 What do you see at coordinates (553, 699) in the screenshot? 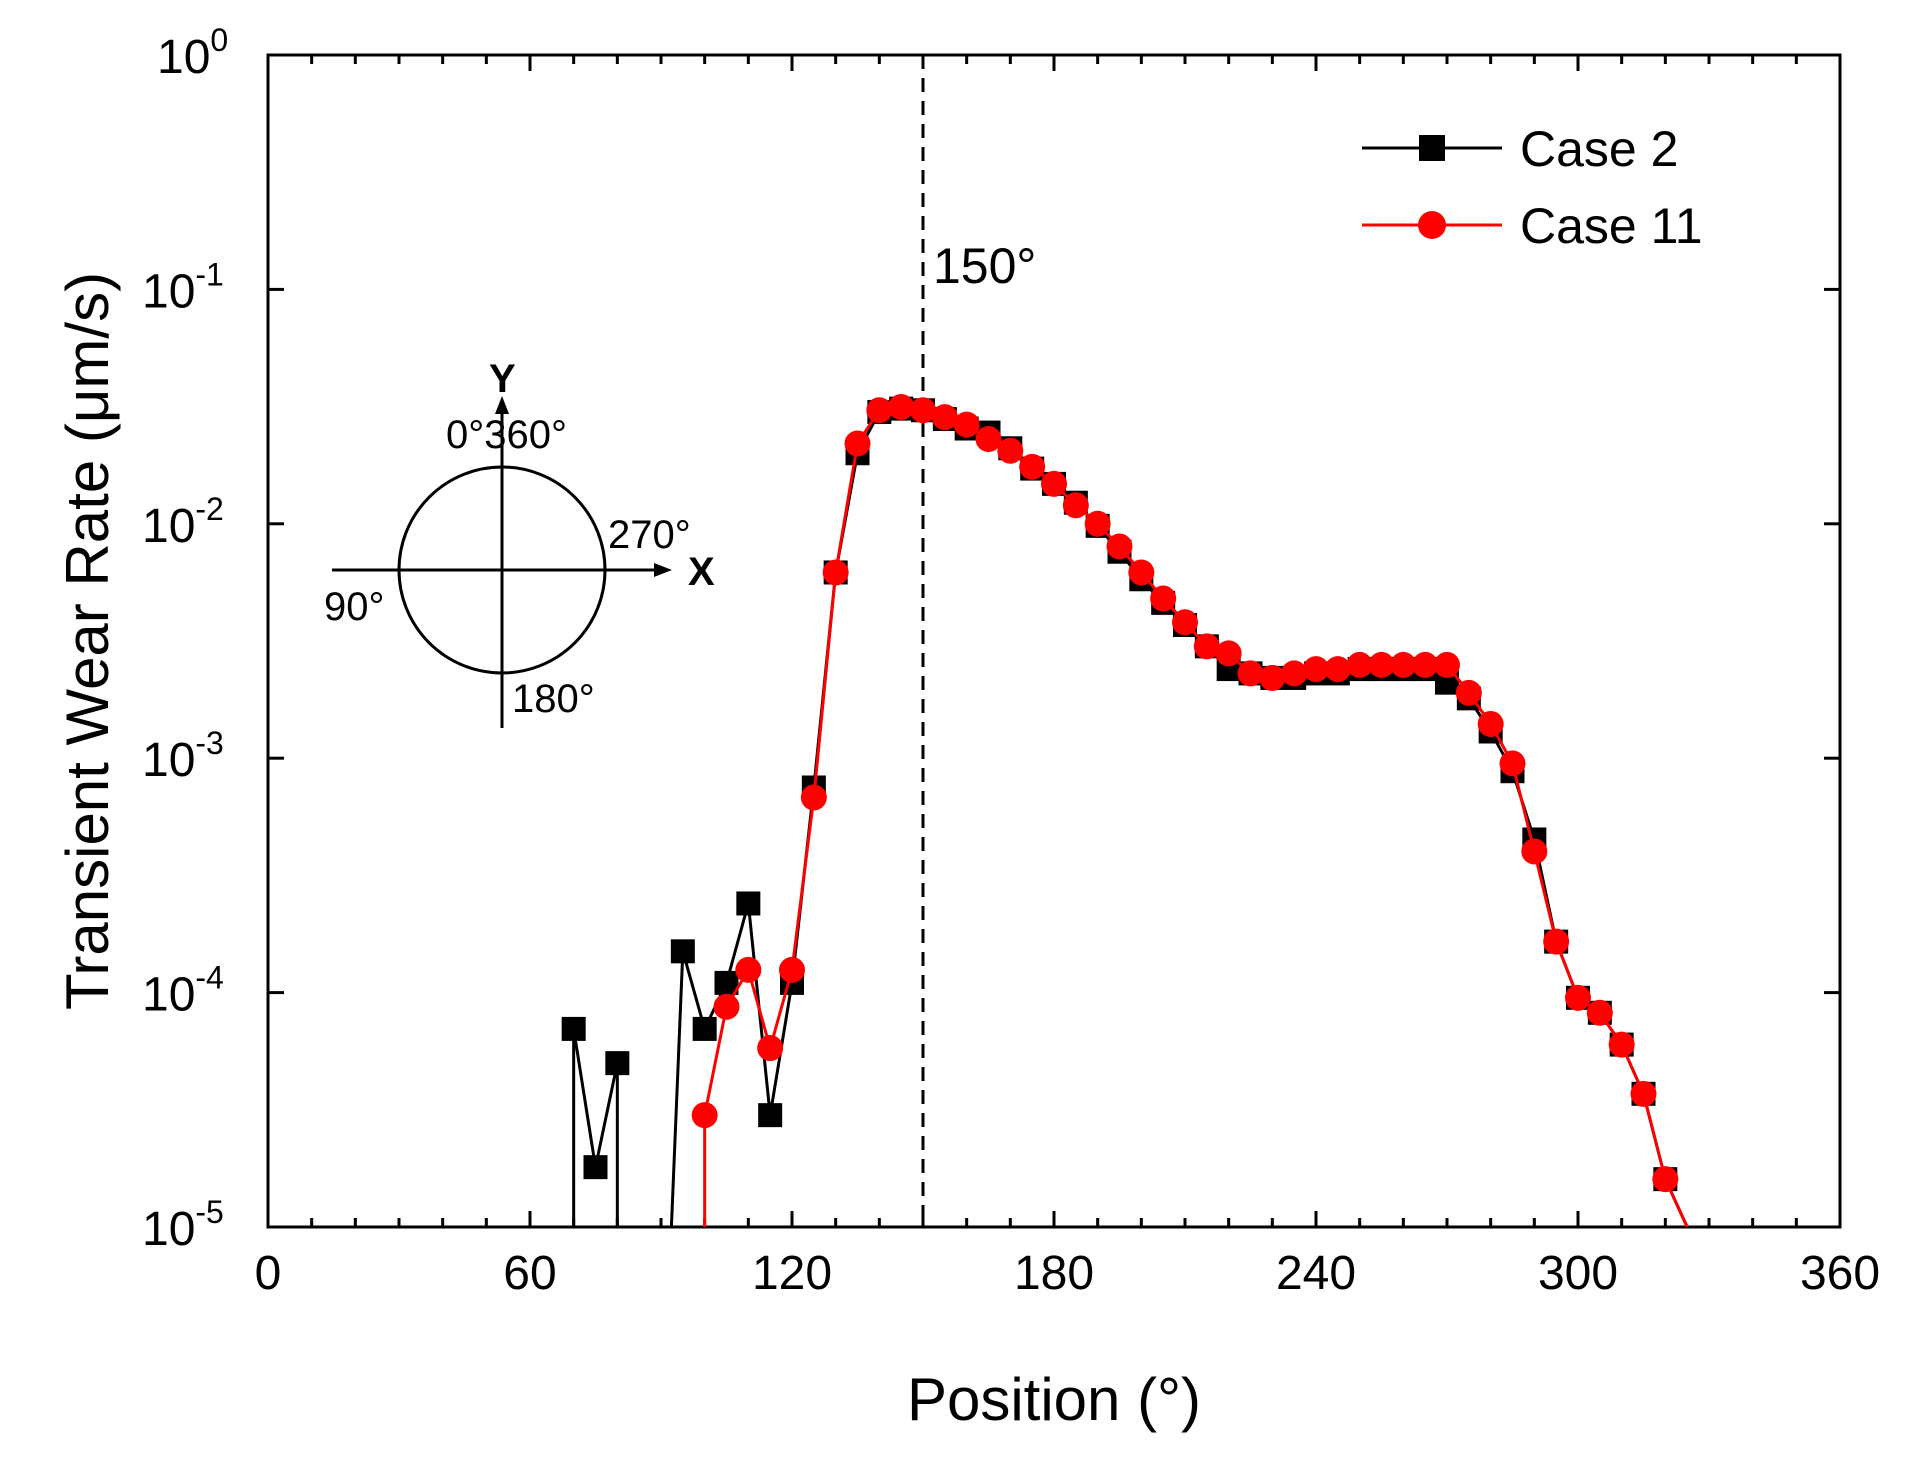
I see `inset-label-bottom: 180°` at bounding box center [553, 699].